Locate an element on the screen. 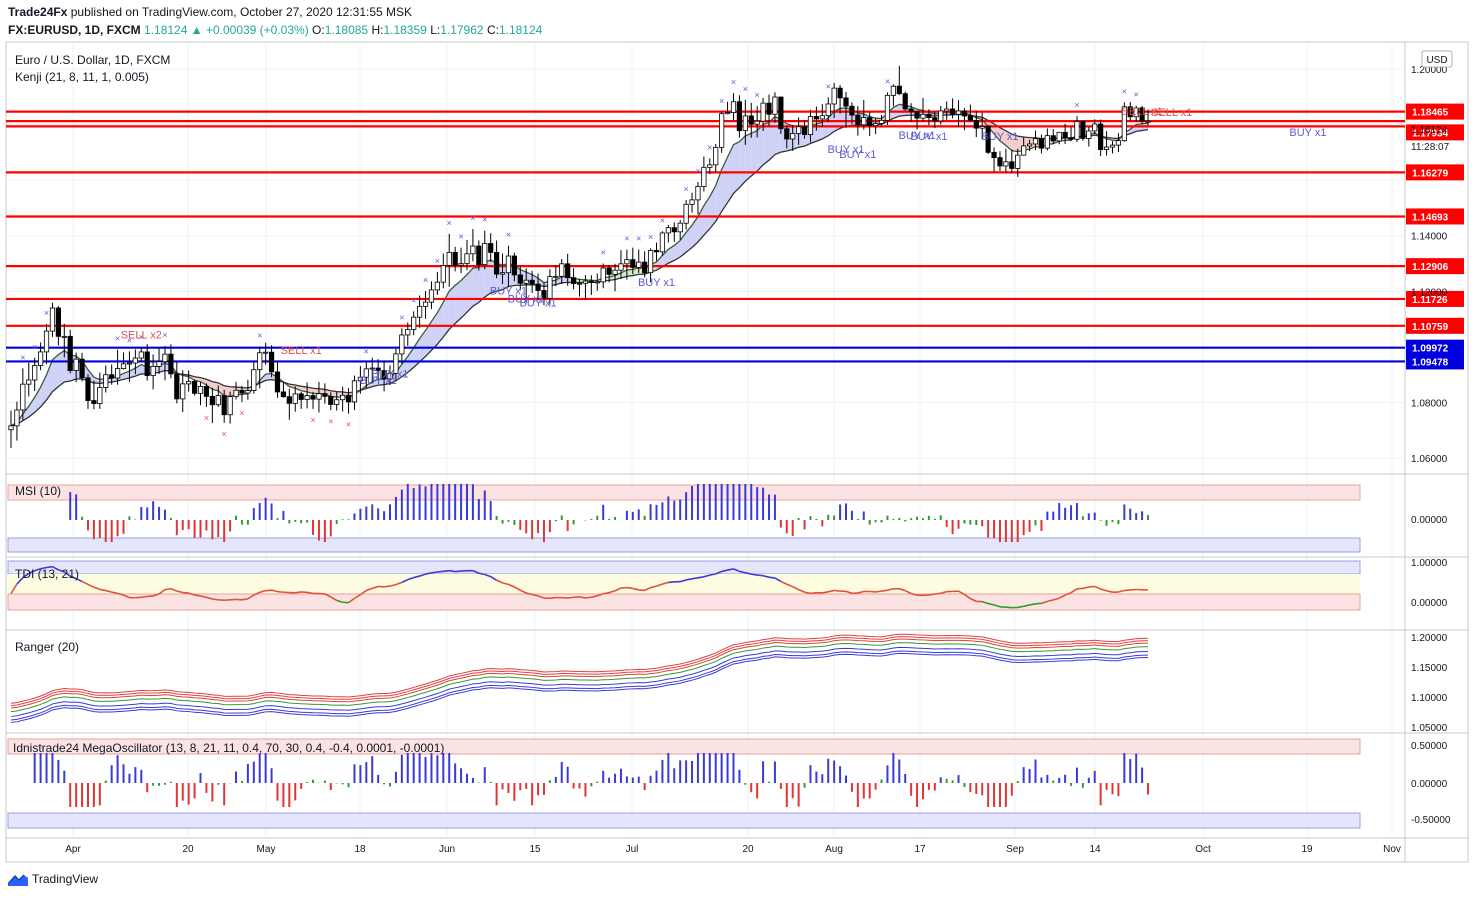 Image resolution: width=1475 pixels, height=898 pixels. ranger-axis-115: 1.15000 is located at coordinates (1429, 668).